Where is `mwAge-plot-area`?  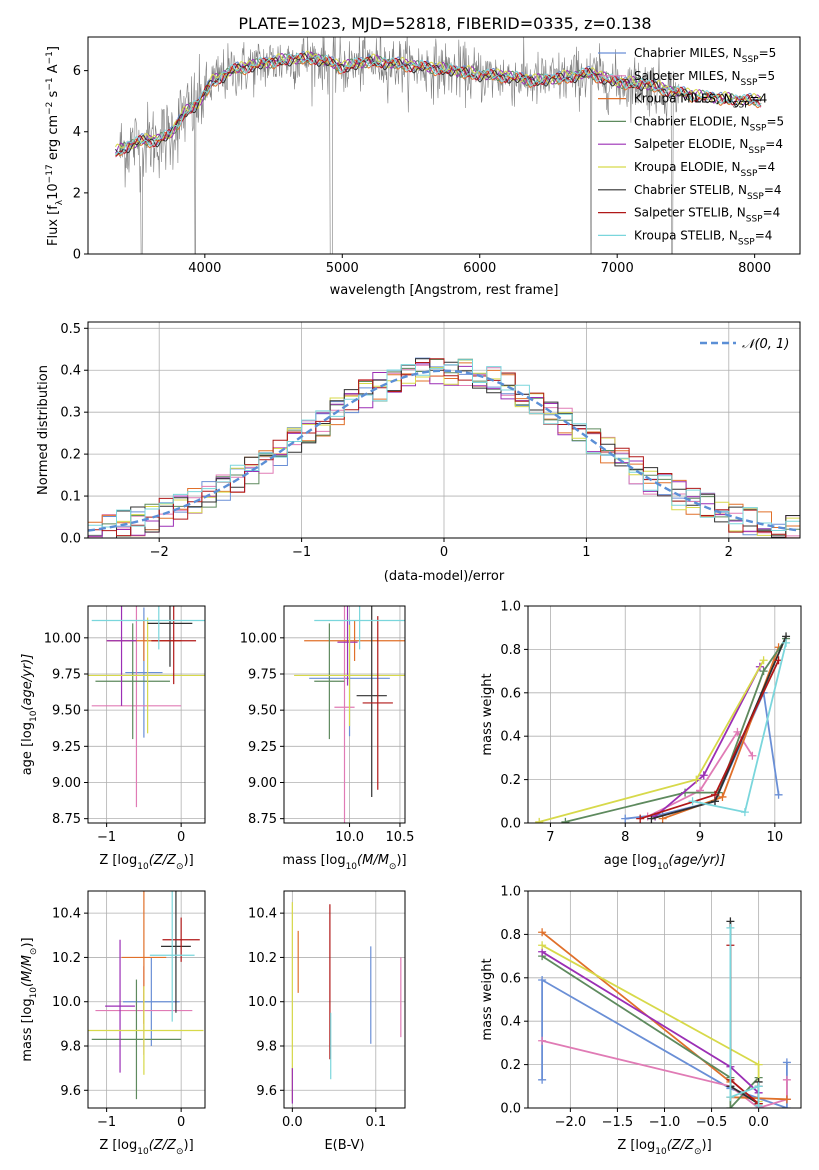 mwAge-plot-area is located at coordinates (663, 727).